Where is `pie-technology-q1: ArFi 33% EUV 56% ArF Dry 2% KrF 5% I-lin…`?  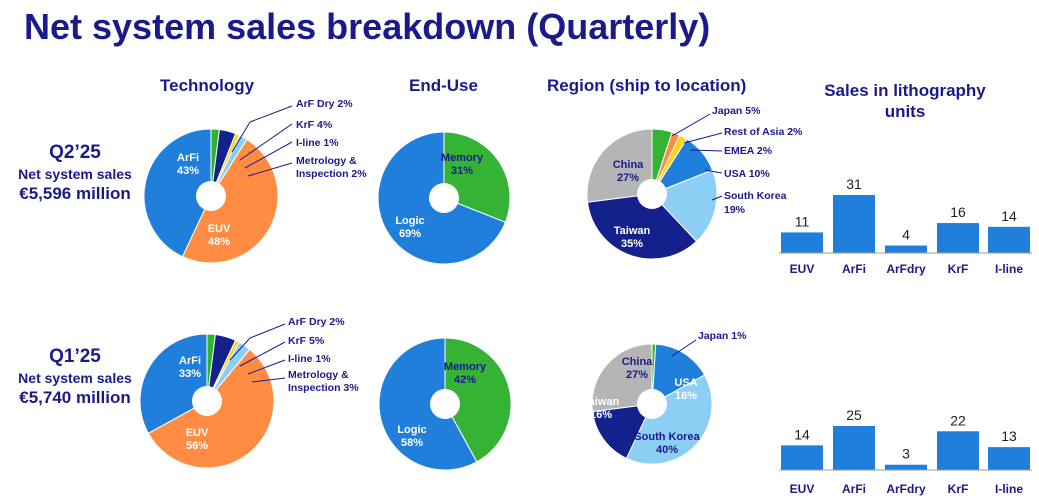
pie-technology-q1: ArFi 33% EUV 56% ArF Dry 2% KrF 5% I-lin… is located at coordinates (249, 392).